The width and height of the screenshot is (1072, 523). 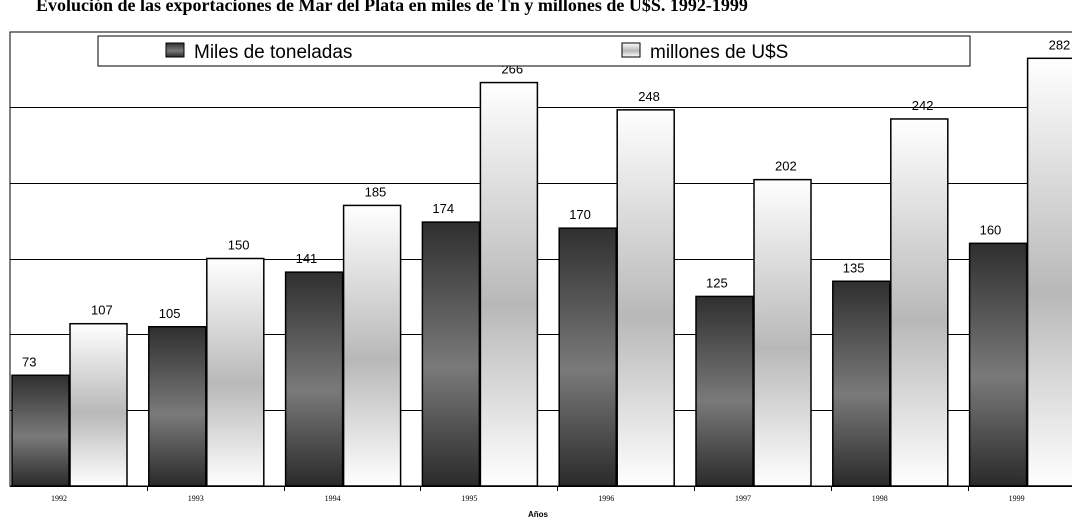 What do you see at coordinates (631, 50) in the screenshot?
I see `legend-swatch-usd` at bounding box center [631, 50].